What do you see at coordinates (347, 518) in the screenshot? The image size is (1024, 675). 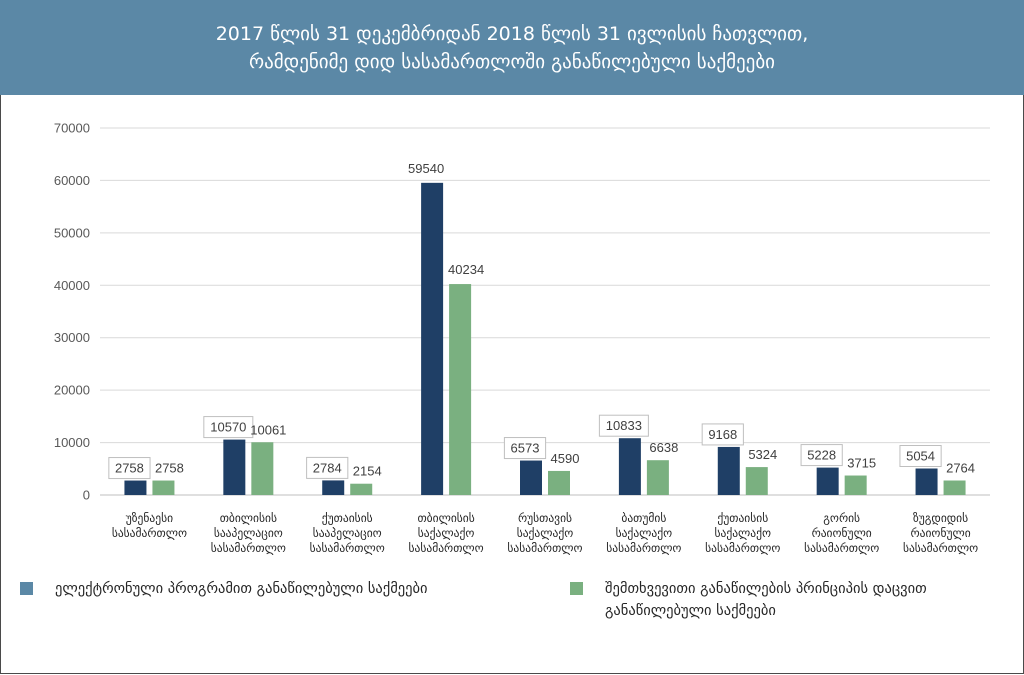 I see `category-label-2-line-0: ქუთაისის` at bounding box center [347, 518].